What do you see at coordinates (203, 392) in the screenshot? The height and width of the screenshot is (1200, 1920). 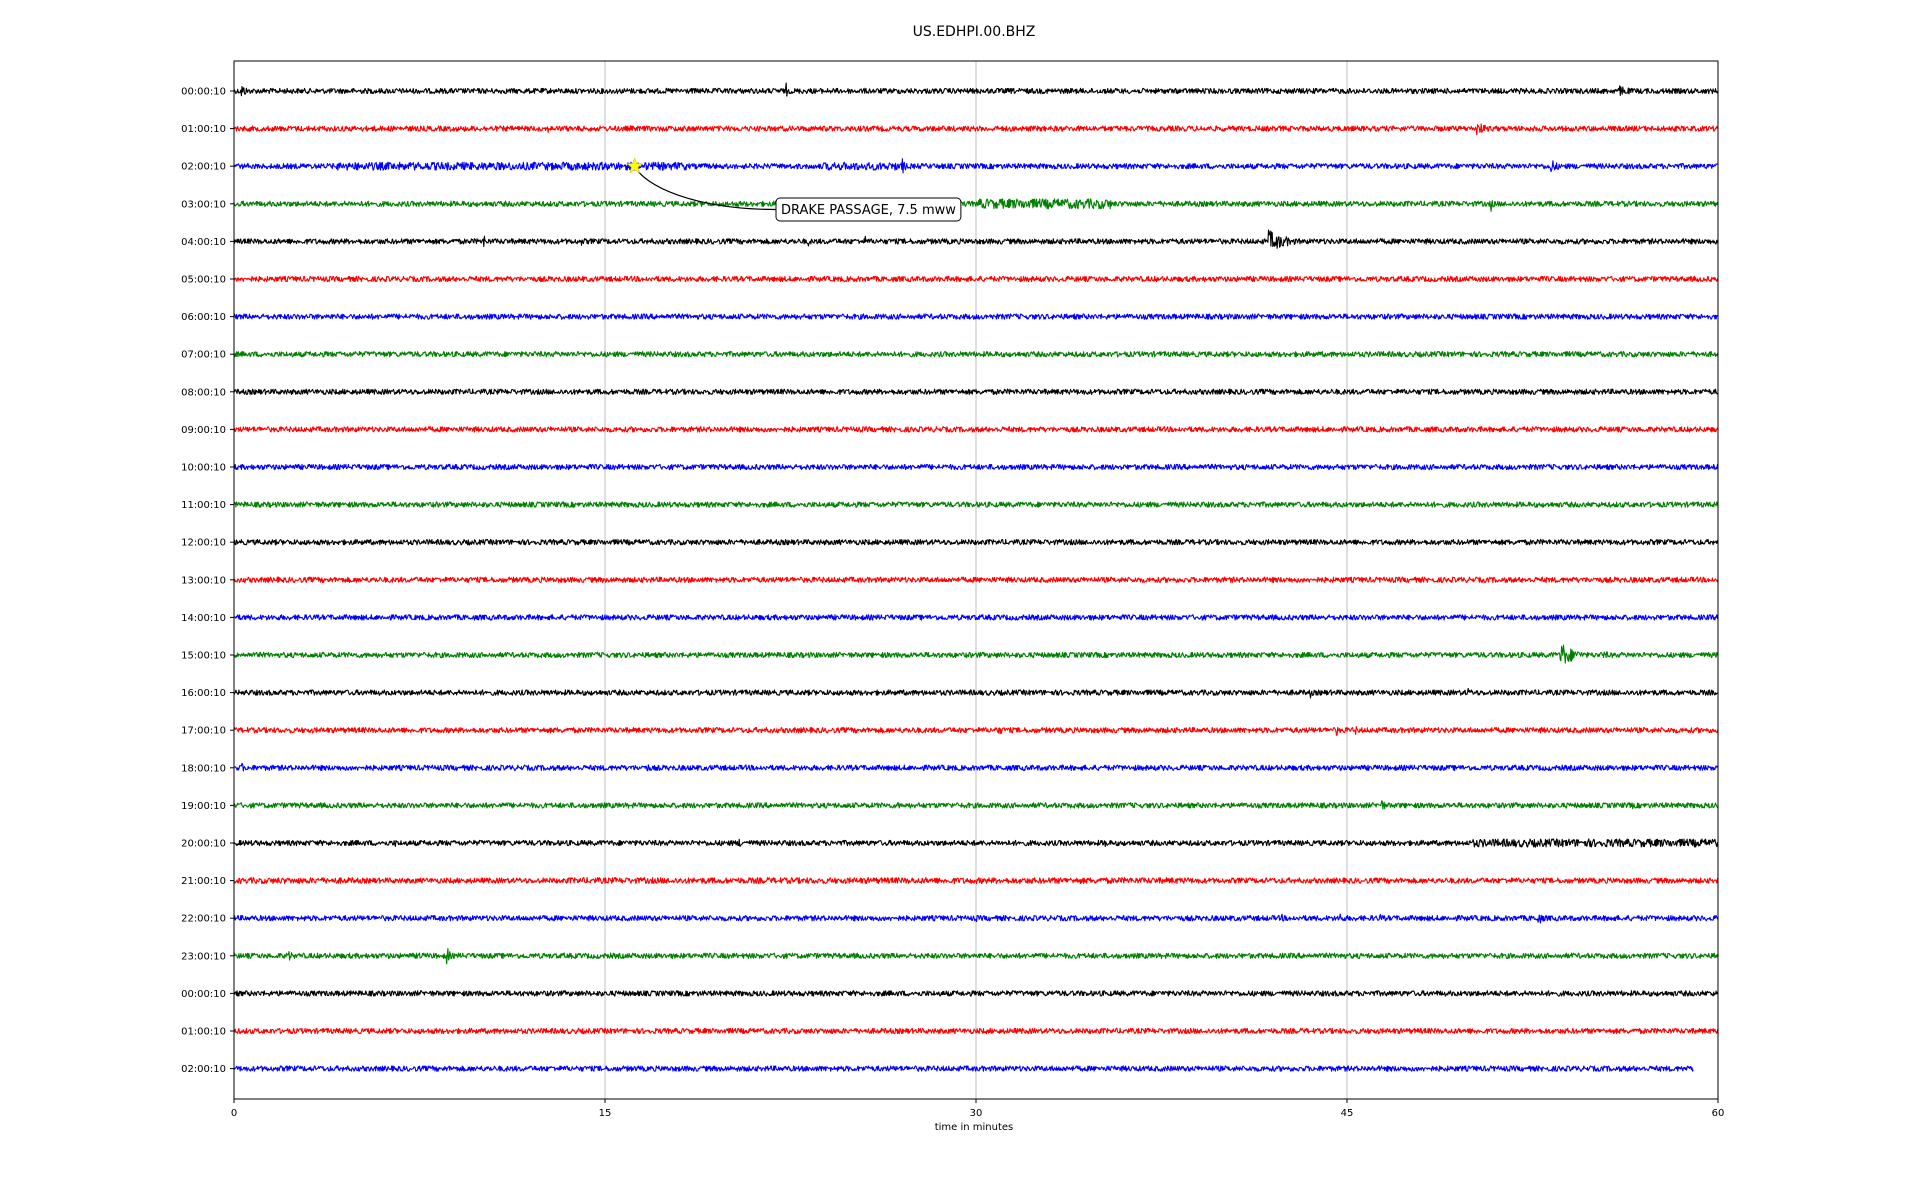 I see `y-tick-label: 08:00:10` at bounding box center [203, 392].